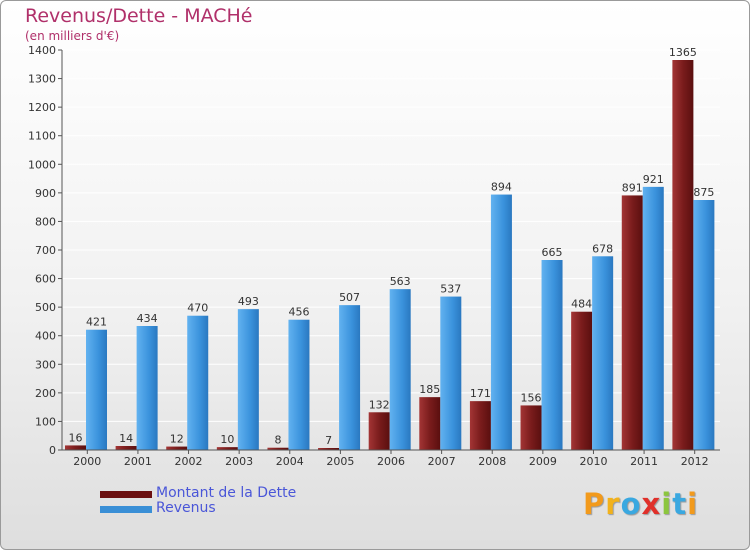 The width and height of the screenshot is (750, 550). Describe the element at coordinates (379, 404) in the screenshot. I see `data-label-dette: 132` at that location.